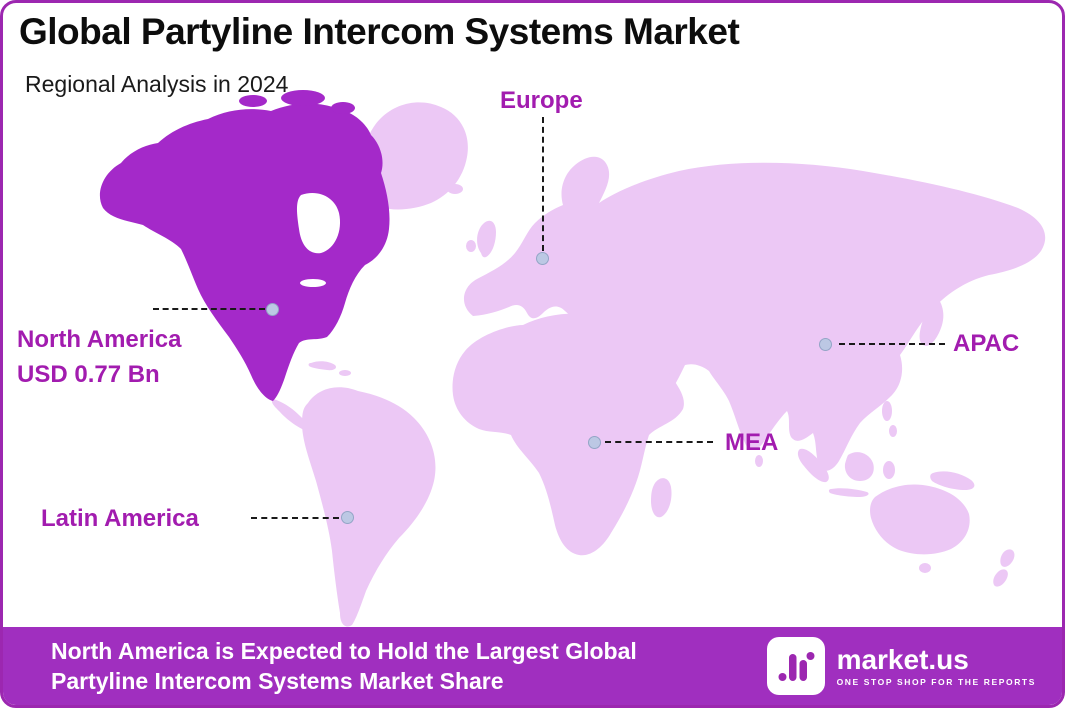 The height and width of the screenshot is (708, 1065). Describe the element at coordinates (414, 156) in the screenshot. I see `island-greenland` at that location.